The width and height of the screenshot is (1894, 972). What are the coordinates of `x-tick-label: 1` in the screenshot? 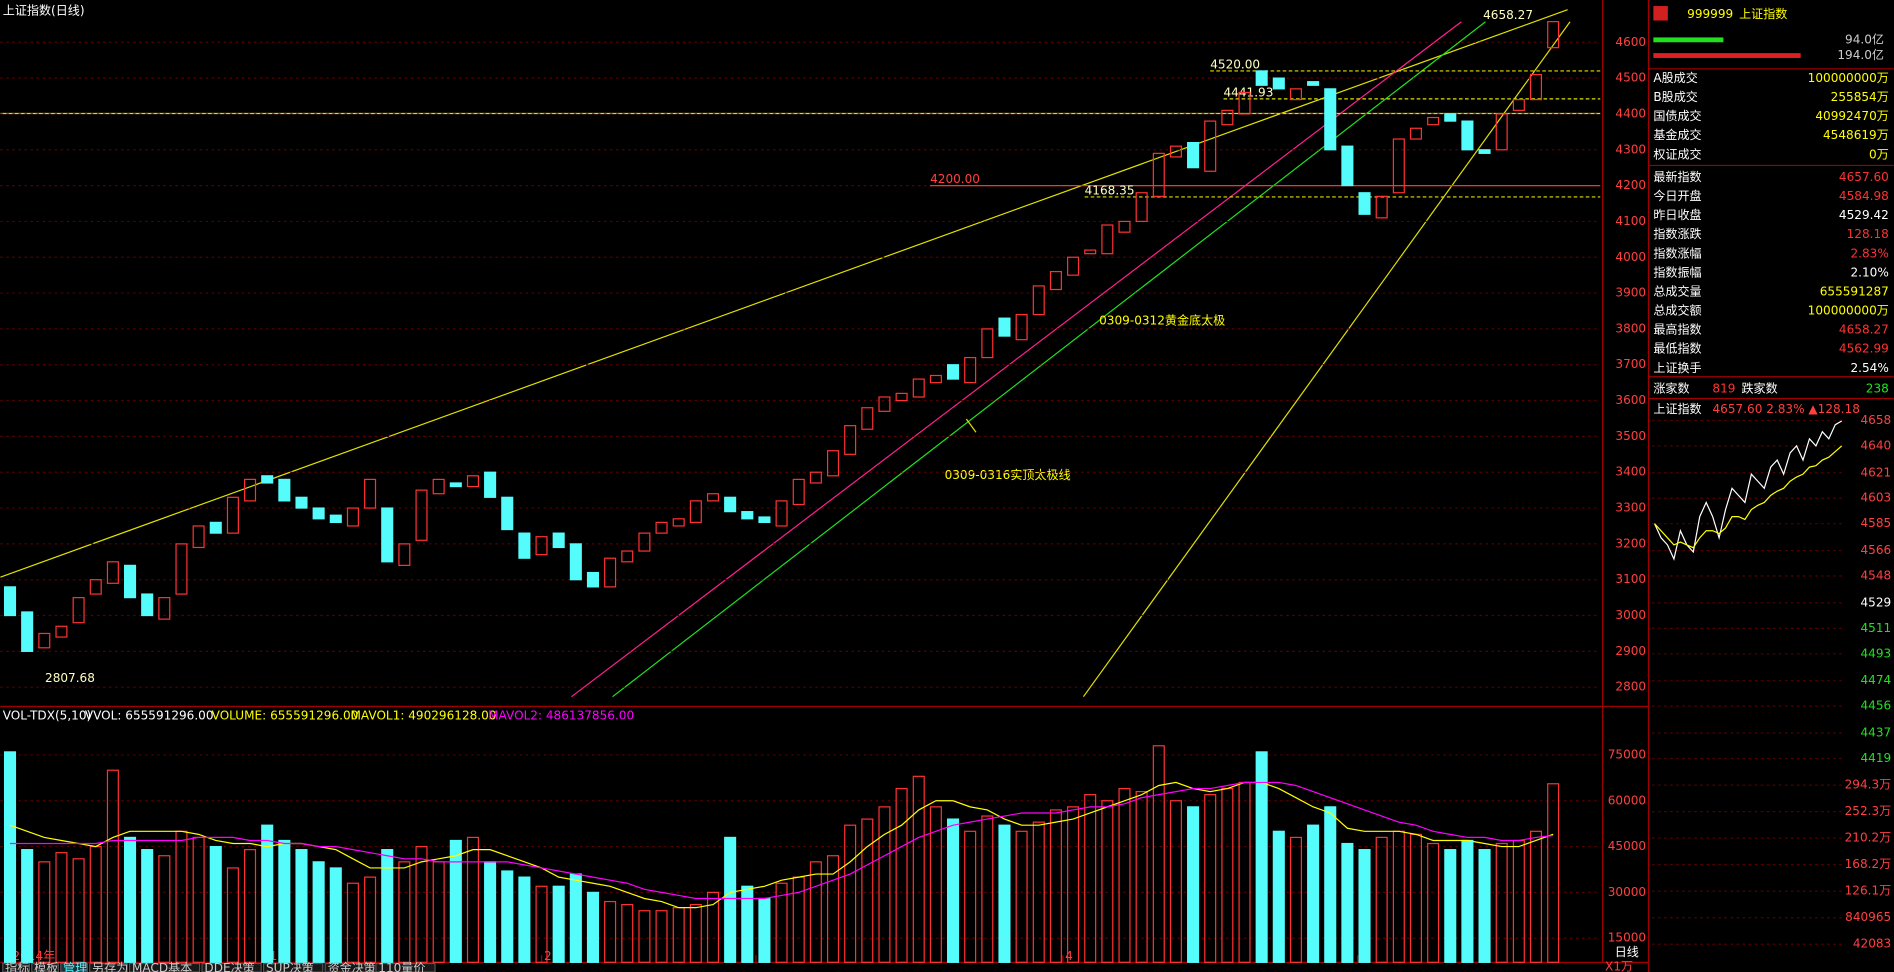 It's located at (274, 956).